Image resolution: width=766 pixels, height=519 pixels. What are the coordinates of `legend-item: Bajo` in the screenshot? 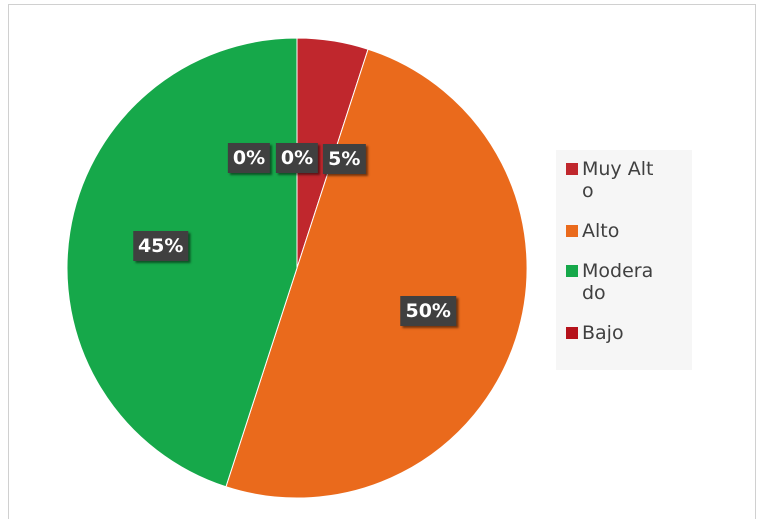 It's located at (624, 333).